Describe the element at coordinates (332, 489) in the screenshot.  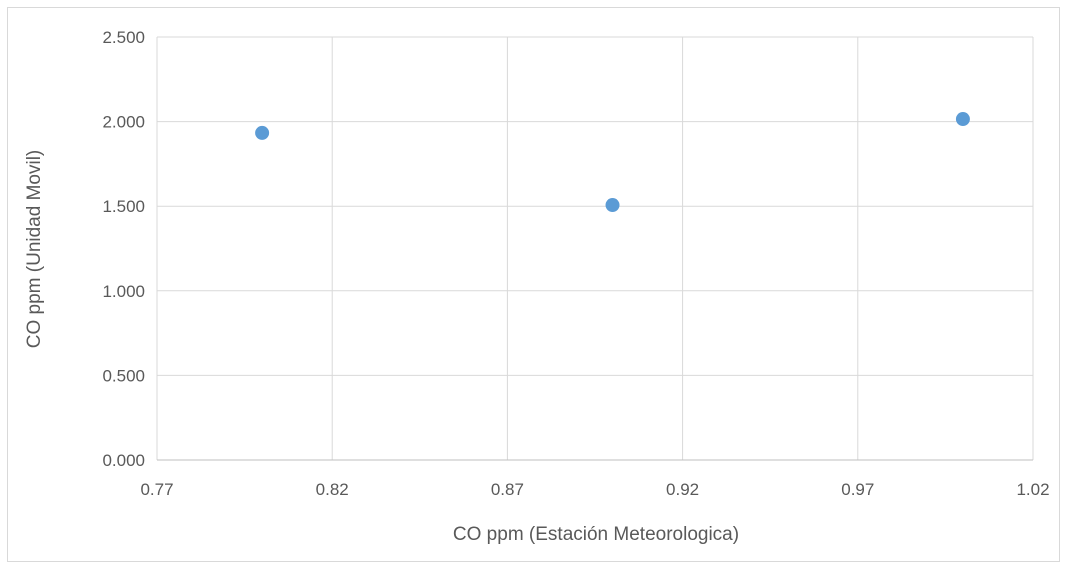
I see `x-tick-label: 0.82` at that location.